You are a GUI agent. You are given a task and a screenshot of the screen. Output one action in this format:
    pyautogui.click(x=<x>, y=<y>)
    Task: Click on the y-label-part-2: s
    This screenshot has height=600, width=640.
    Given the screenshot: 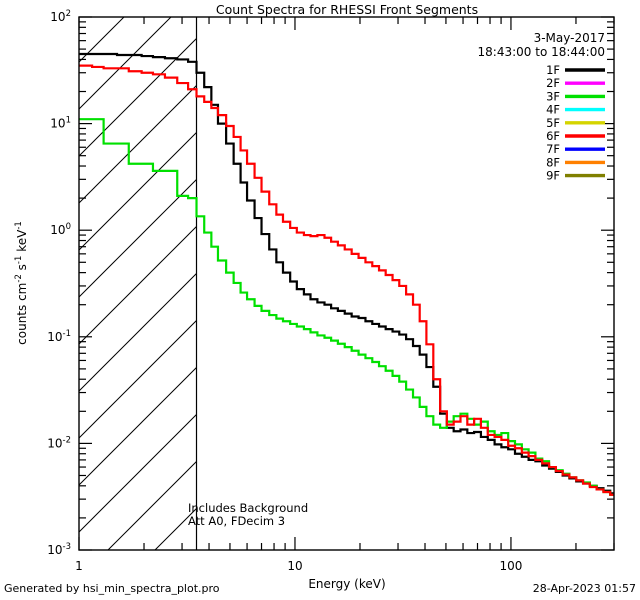 What is the action you would take?
    pyautogui.click(x=22, y=269)
    